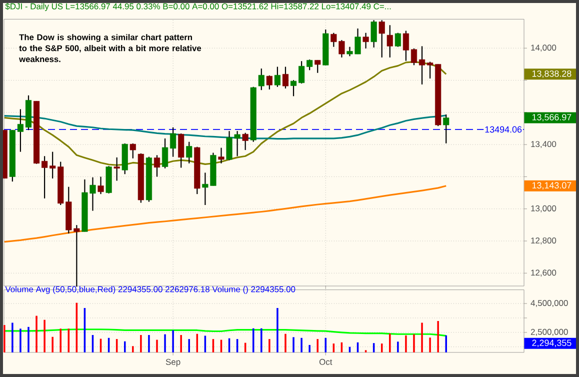 This screenshot has height=377, width=579. I want to click on text: 2,294,355, so click(552, 344).